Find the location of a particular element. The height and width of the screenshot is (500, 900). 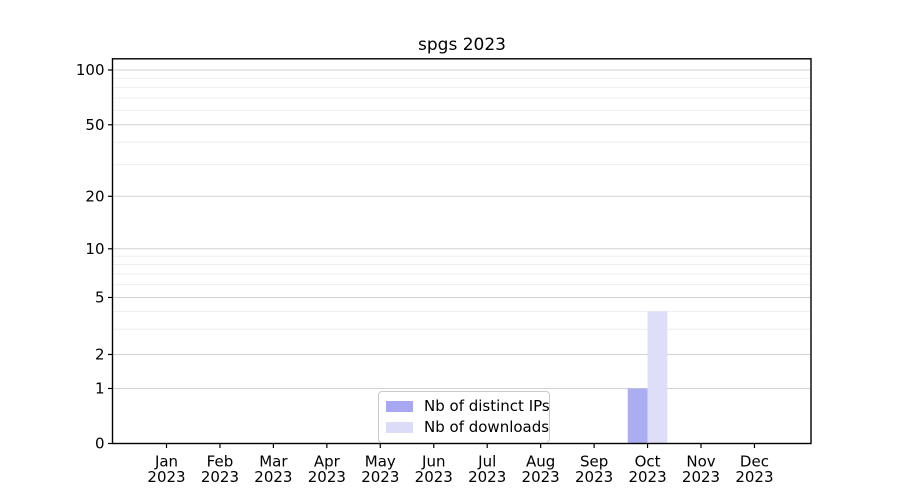

y-tick-label: 1 is located at coordinates (100, 389).